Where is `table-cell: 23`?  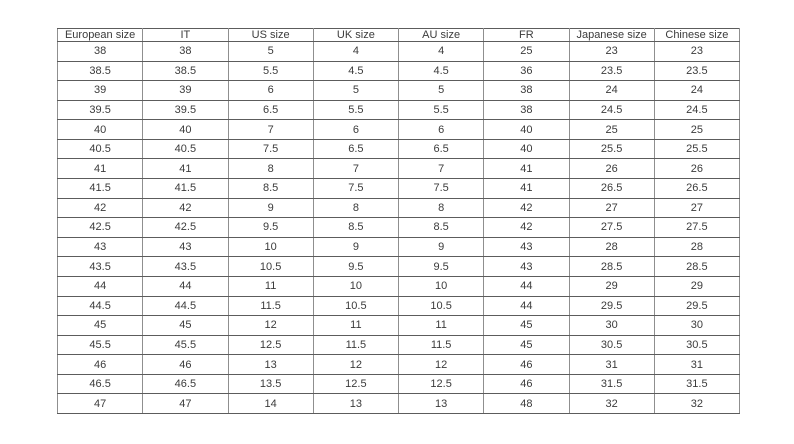 table-cell: 23 is located at coordinates (697, 51).